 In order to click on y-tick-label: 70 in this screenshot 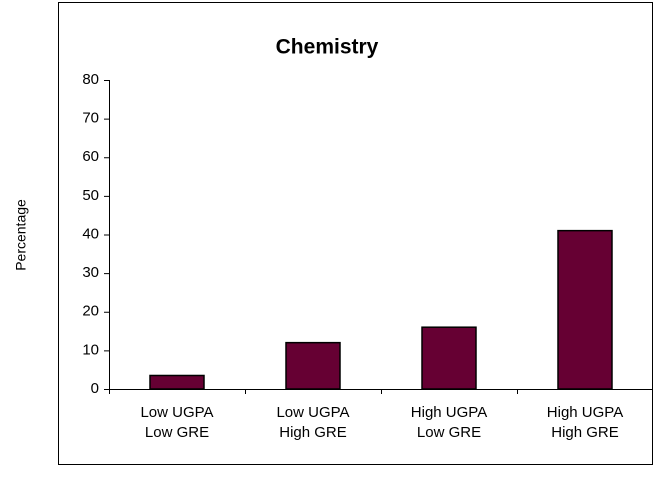, I will do `click(90, 118)`.